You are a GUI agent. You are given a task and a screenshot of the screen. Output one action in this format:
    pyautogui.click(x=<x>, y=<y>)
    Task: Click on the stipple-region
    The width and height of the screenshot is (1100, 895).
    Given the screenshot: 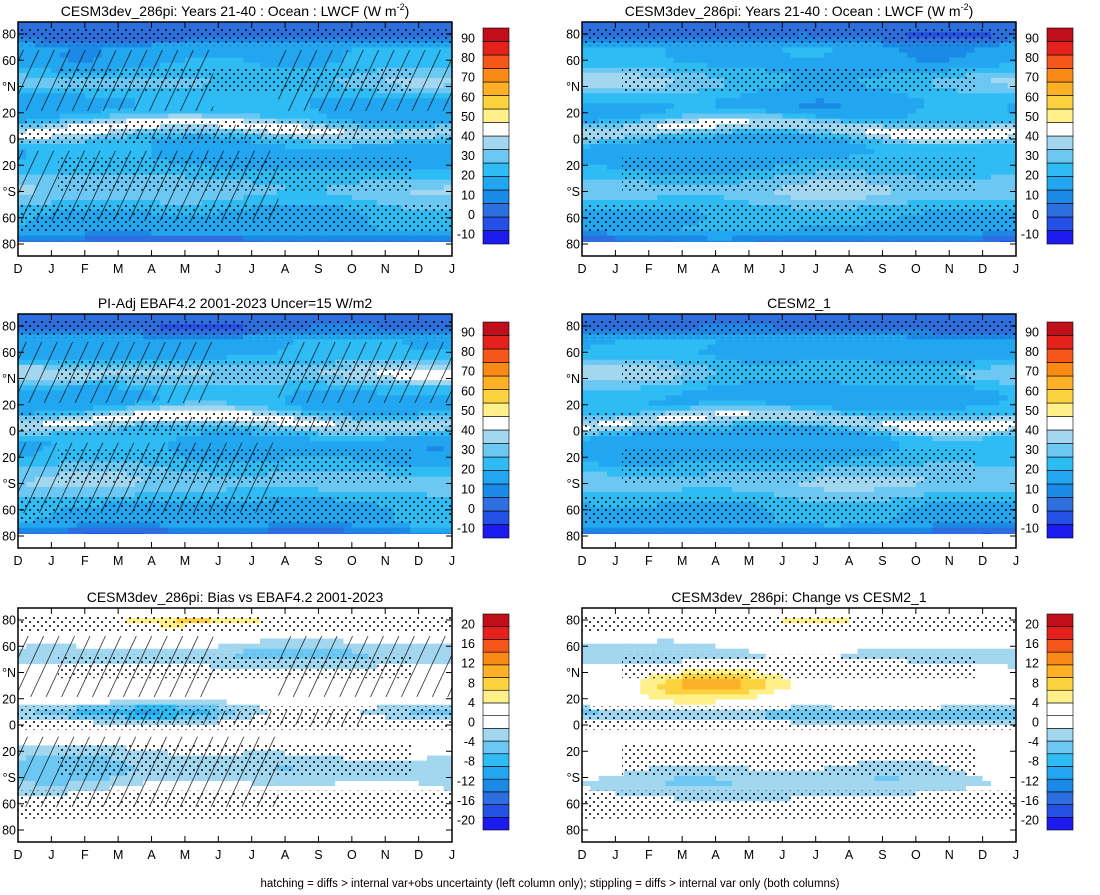 What is the action you would take?
    pyautogui.click(x=799, y=132)
    